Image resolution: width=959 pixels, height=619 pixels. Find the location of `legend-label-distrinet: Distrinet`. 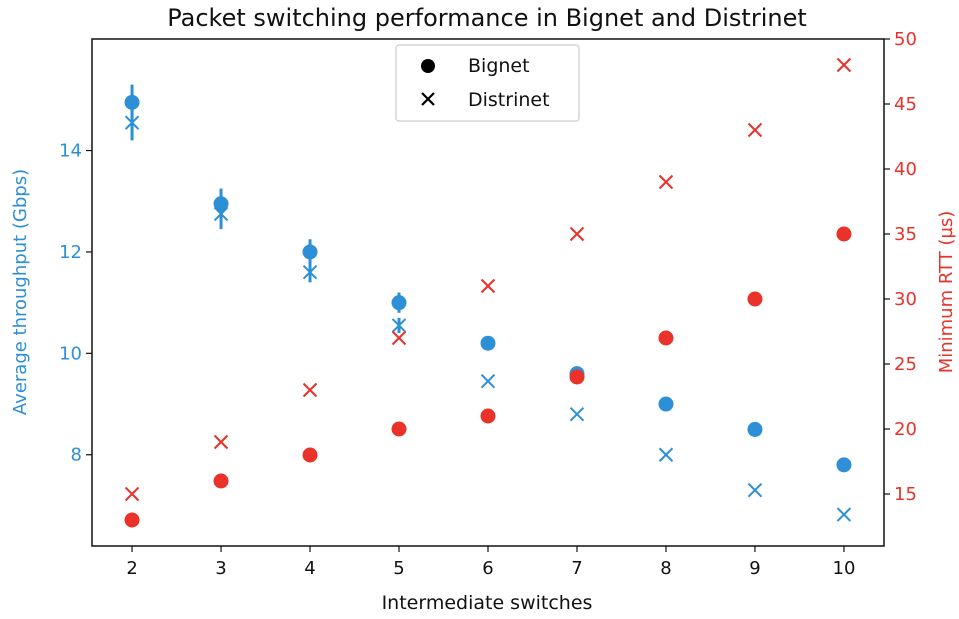

legend-label-distrinet: Distrinet is located at coordinates (509, 100).